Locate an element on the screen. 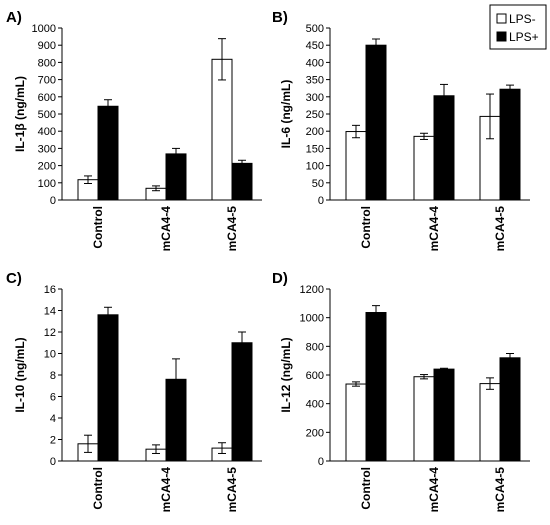 This screenshot has height=525, width=550. y-tick-label: 250 is located at coordinates (315, 115).